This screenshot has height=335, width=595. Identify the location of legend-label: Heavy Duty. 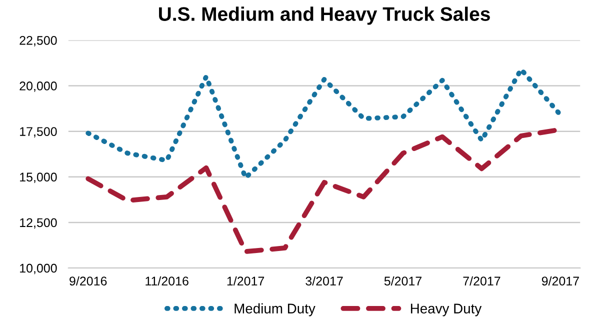
(446, 310).